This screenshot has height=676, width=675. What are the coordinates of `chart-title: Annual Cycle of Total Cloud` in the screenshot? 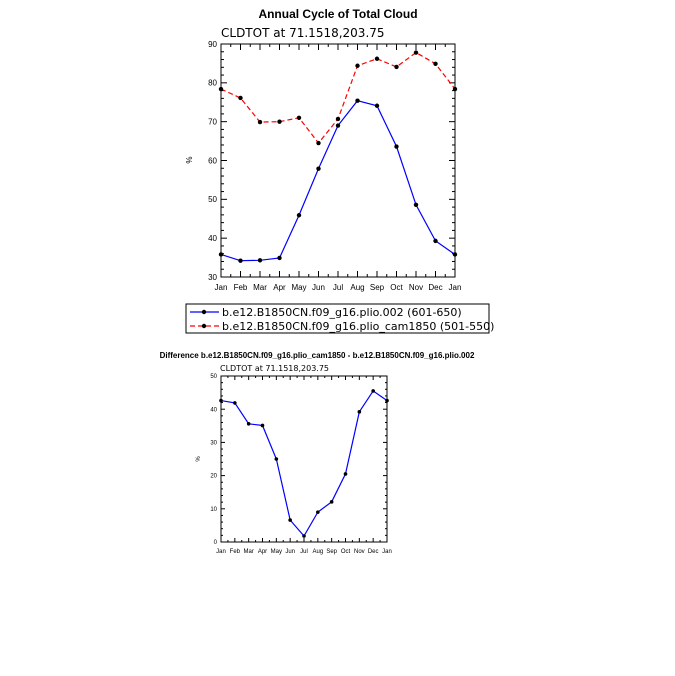 It's located at (337, 14).